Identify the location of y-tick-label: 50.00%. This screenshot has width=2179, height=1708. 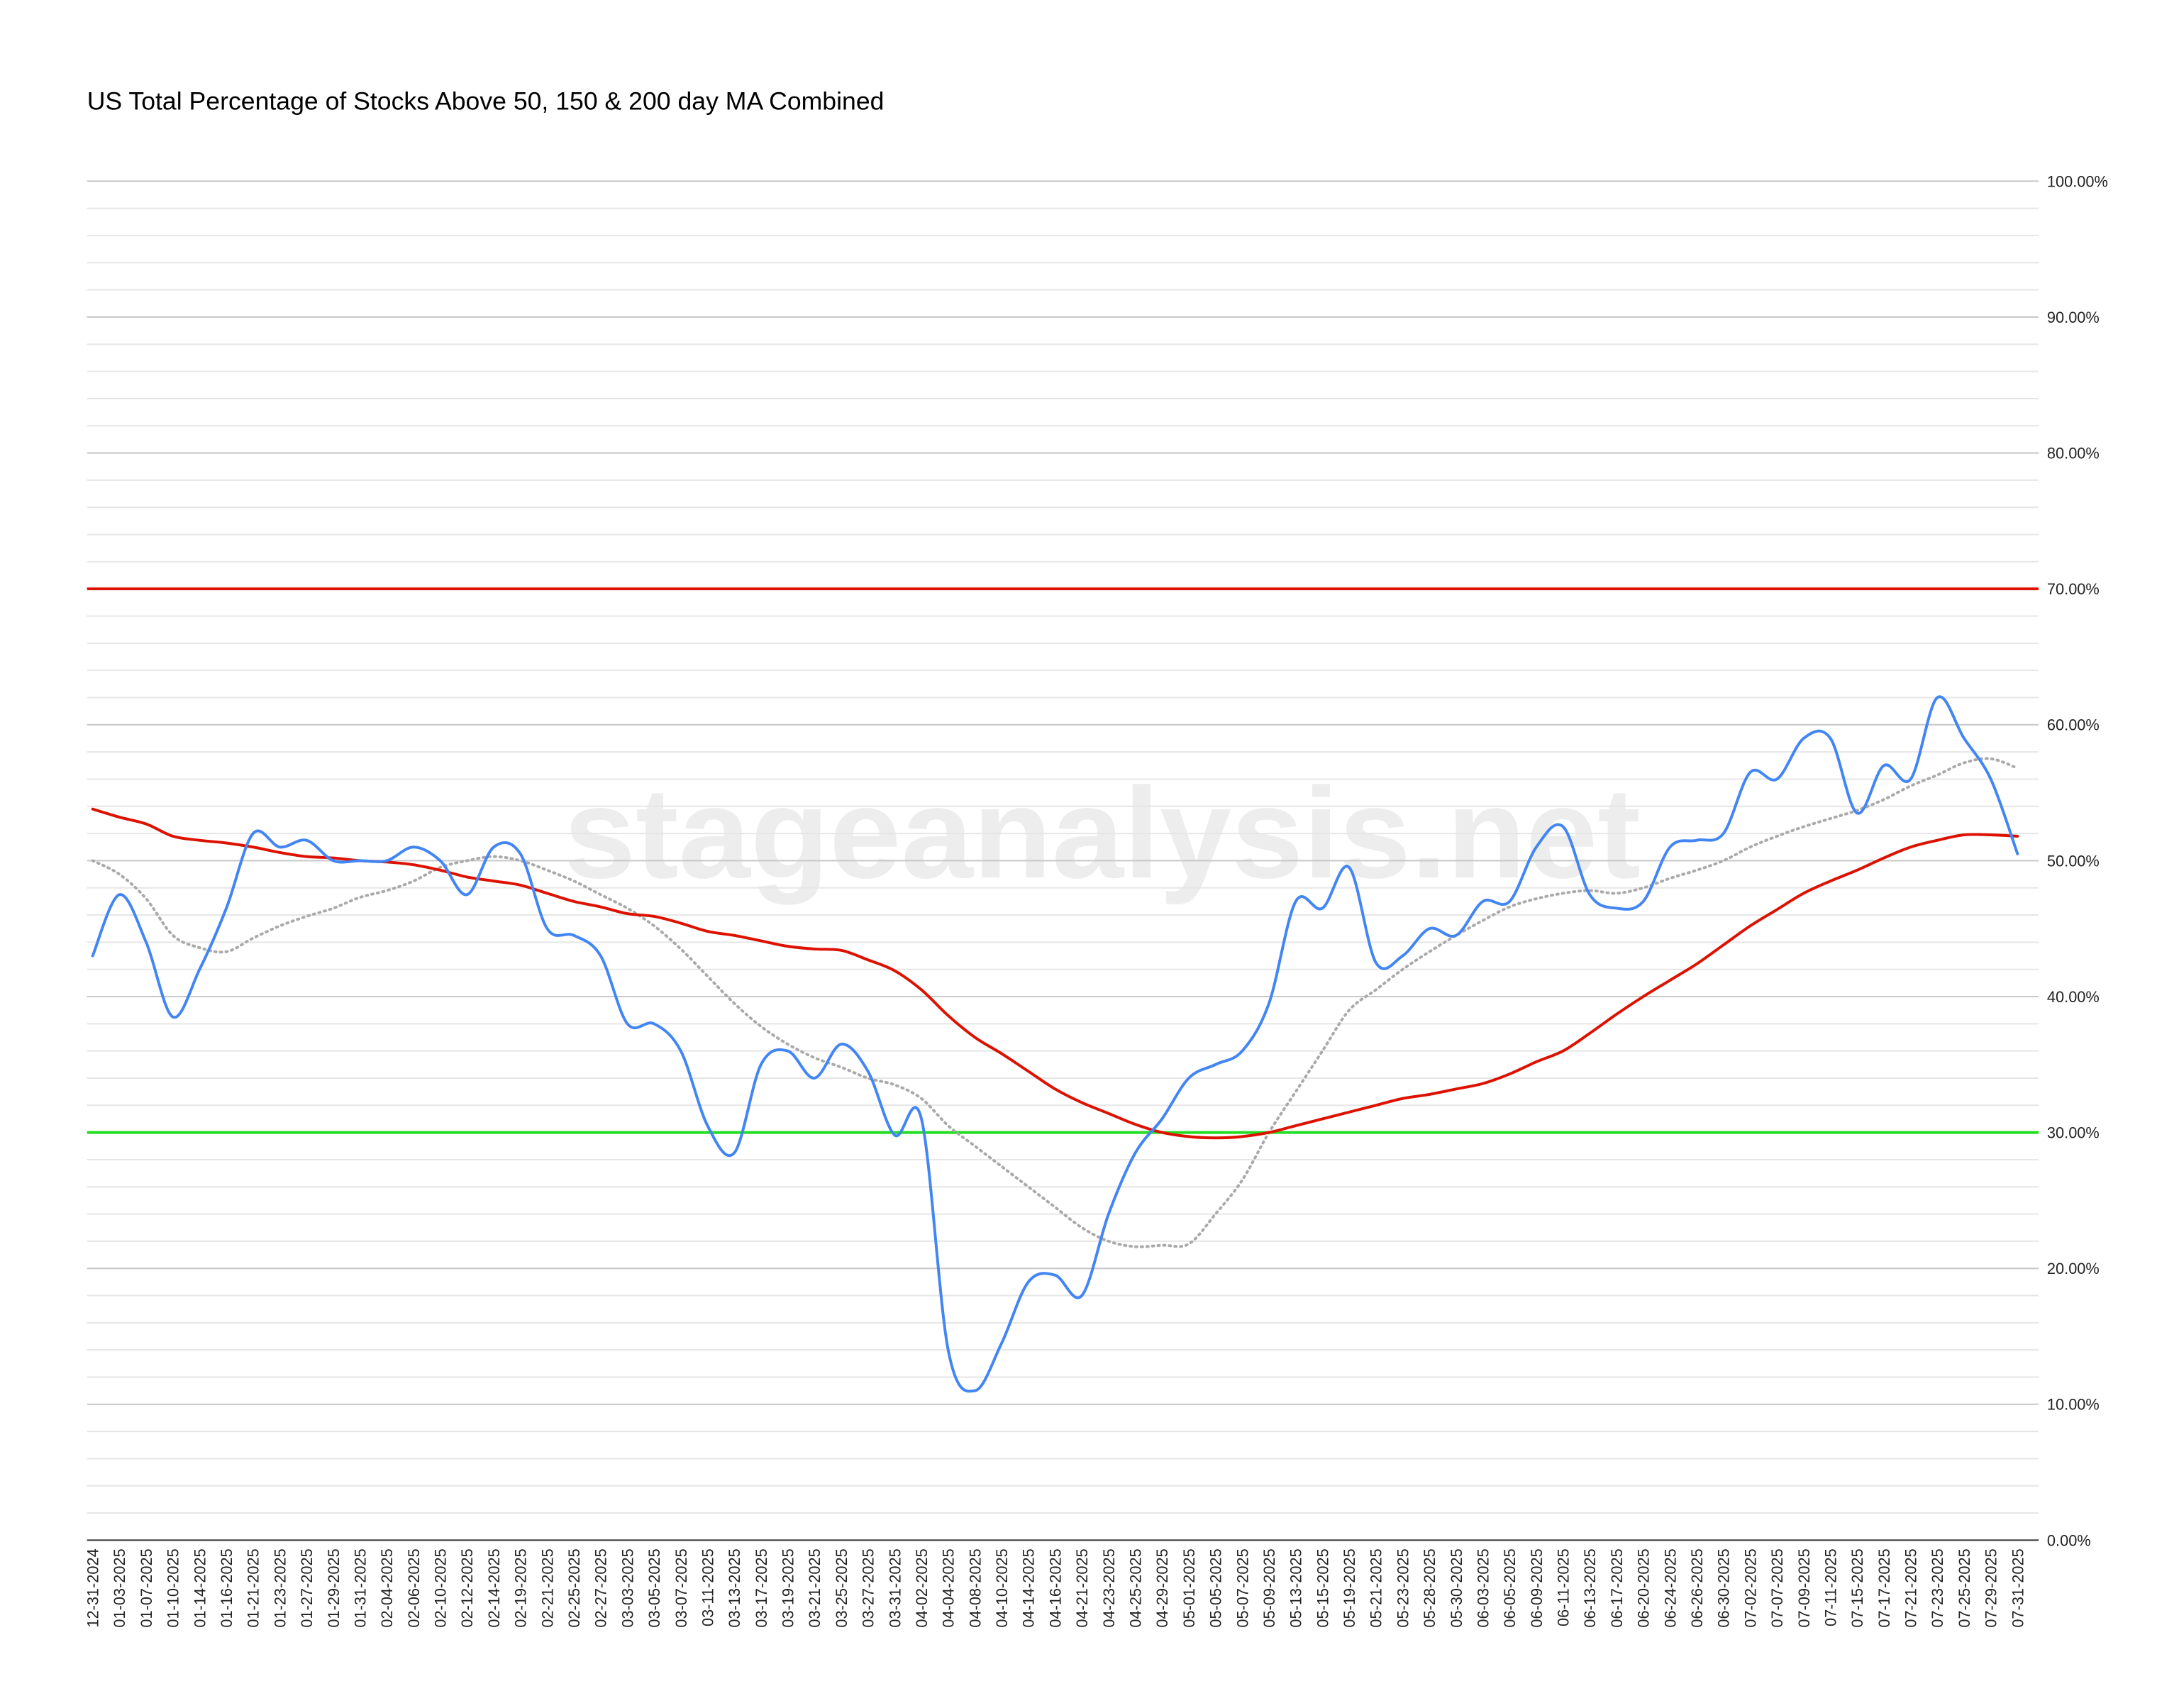
(2073, 861).